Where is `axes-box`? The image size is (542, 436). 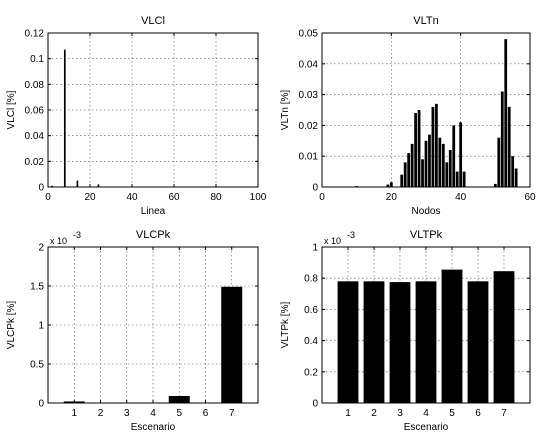
axes-box is located at coordinates (426, 110).